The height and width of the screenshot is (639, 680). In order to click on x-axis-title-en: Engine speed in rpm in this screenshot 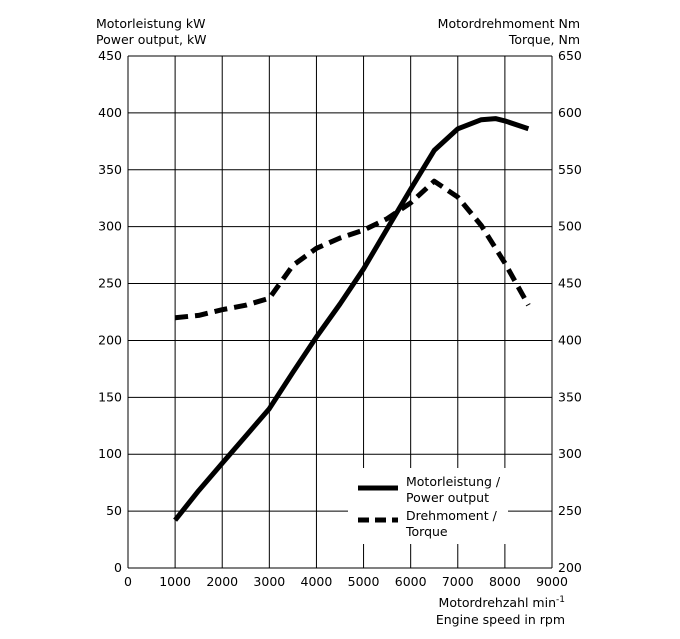, I will do `click(500, 619)`.